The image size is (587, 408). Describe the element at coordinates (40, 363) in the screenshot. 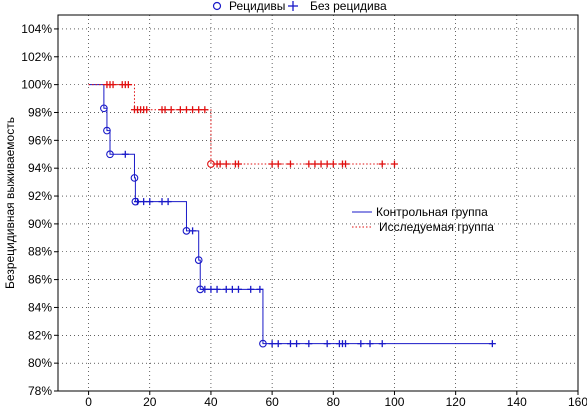

I see `y-tick-label: 80%` at that location.